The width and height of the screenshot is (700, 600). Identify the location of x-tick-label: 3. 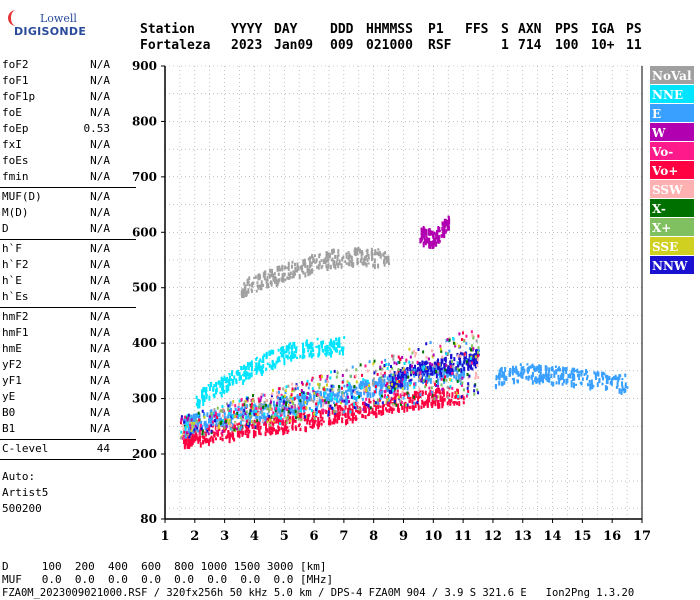
(224, 536).